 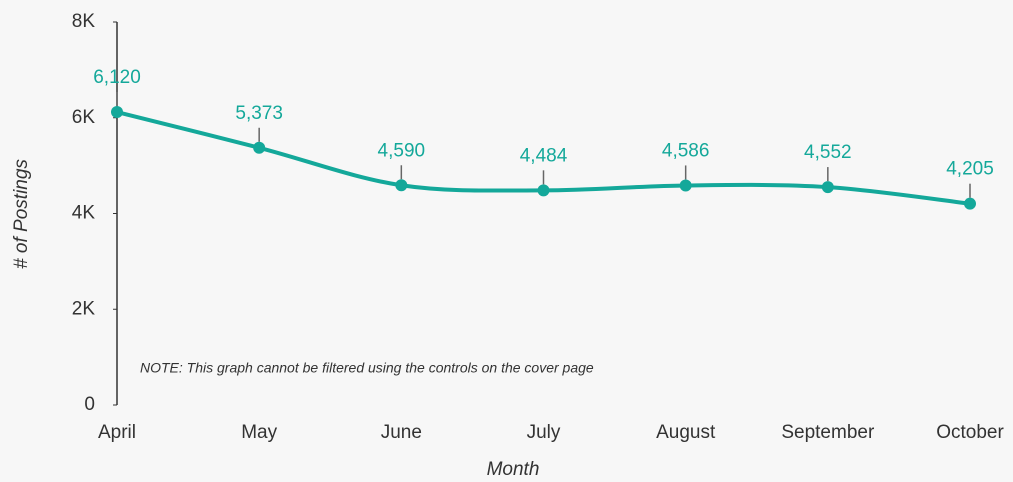 I want to click on data-label: 6,120, so click(x=117, y=77).